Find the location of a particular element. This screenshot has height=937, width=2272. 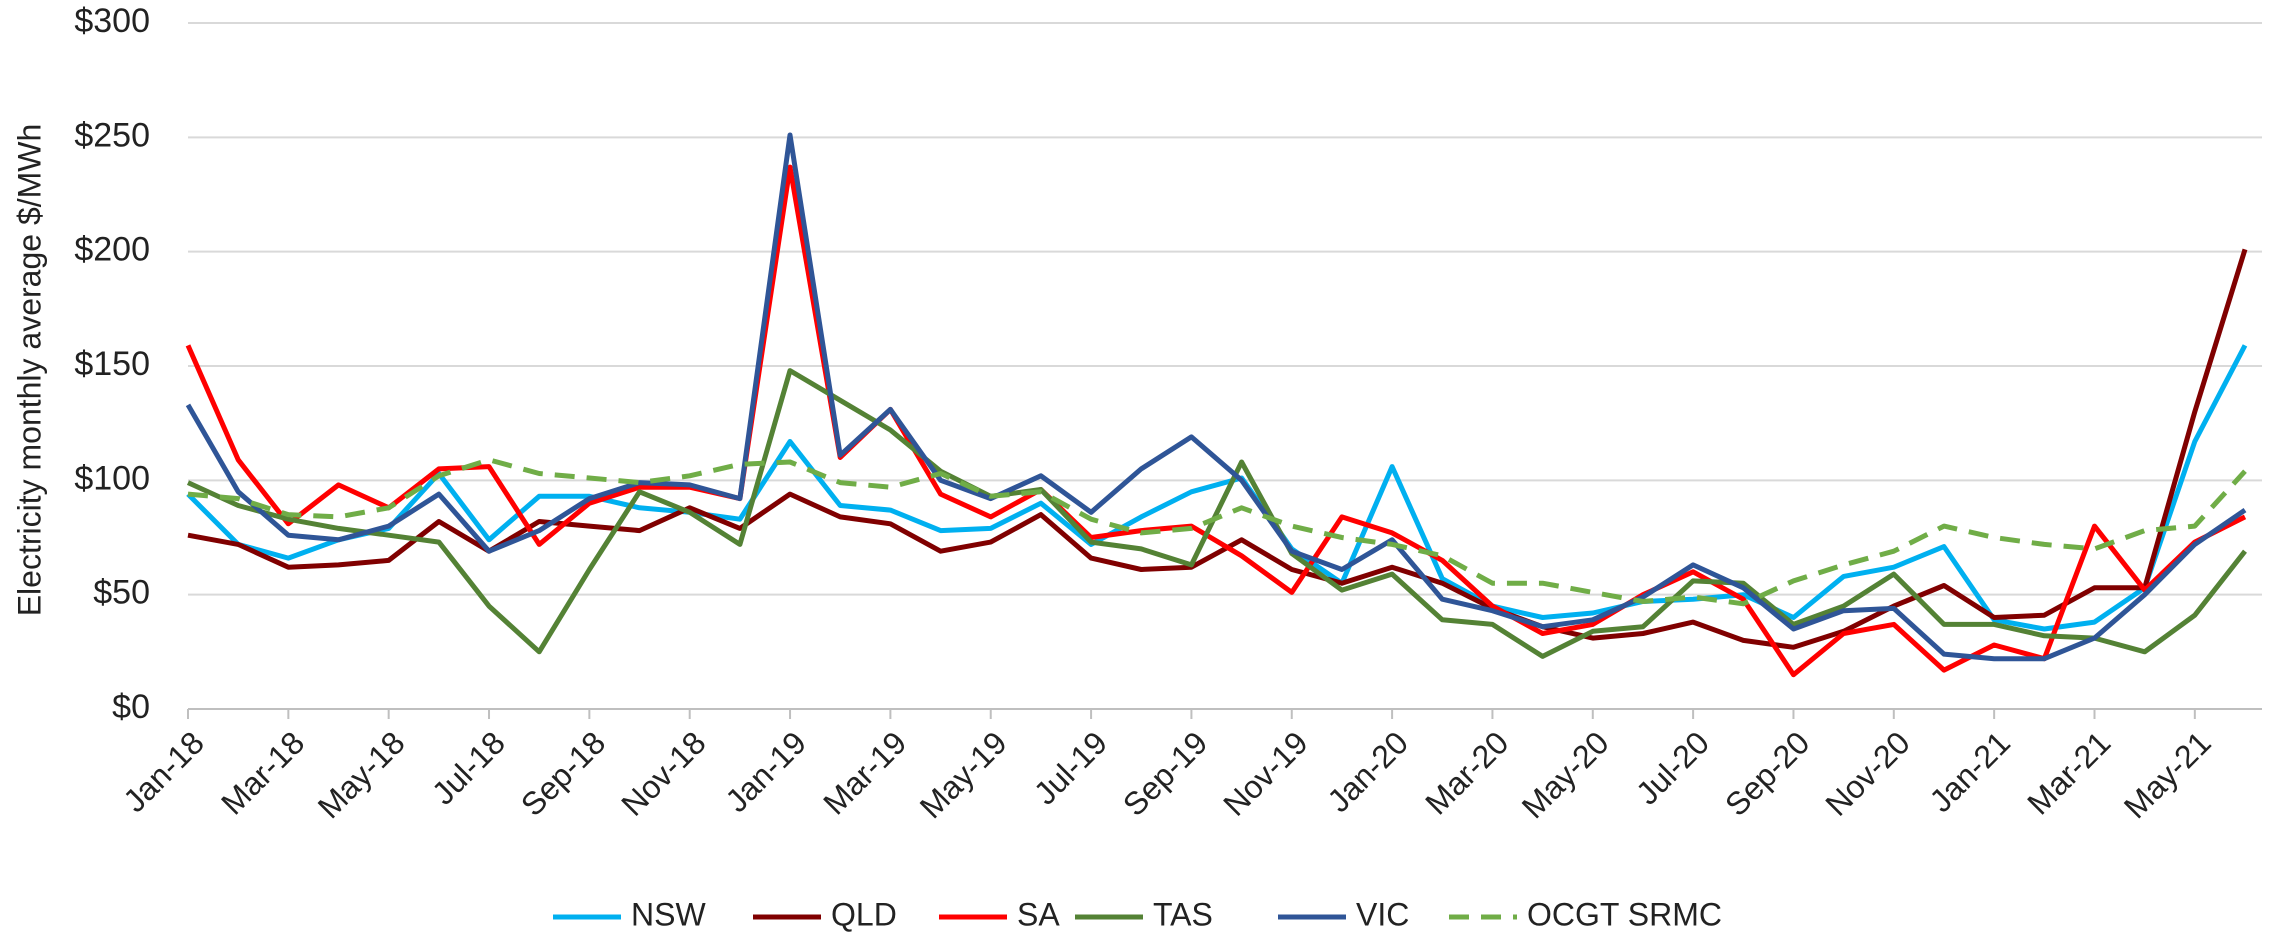

x-tick-label: Sep-19 is located at coordinates (1165, 773).